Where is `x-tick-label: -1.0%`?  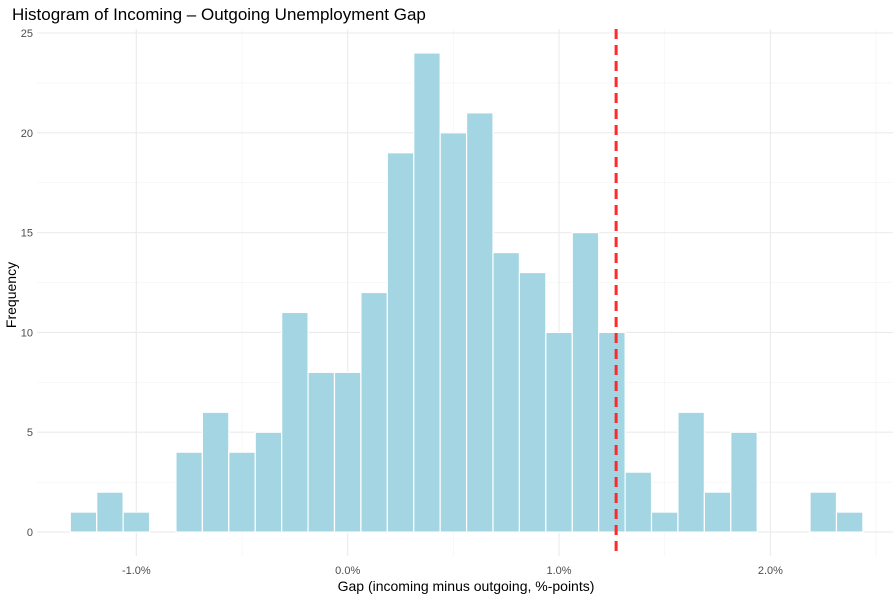
x-tick-label: -1.0% is located at coordinates (136, 571).